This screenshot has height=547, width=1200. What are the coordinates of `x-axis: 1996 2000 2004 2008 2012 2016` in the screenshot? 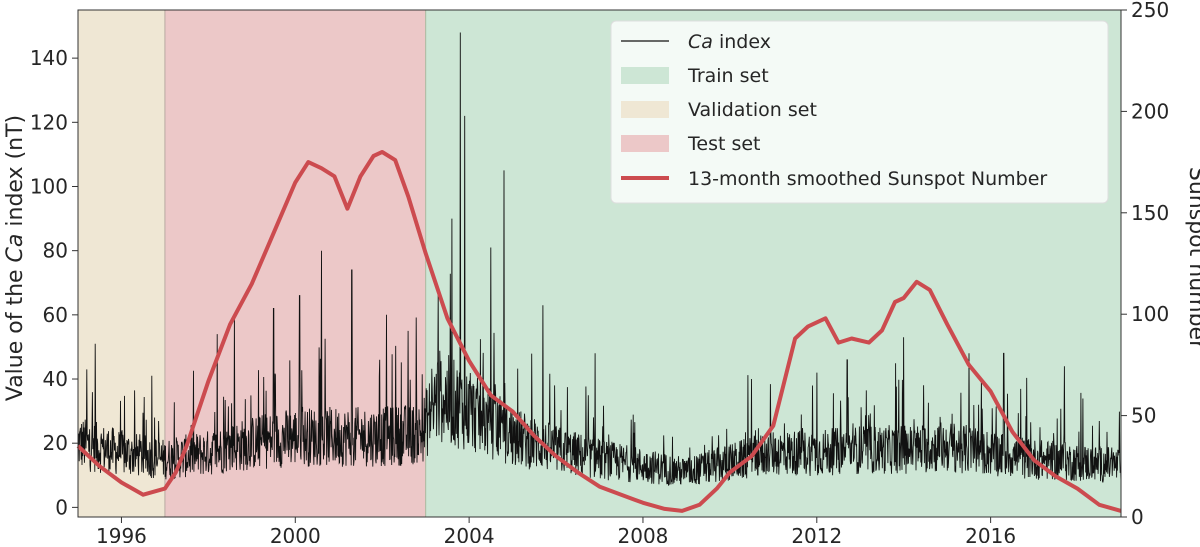 It's located at (556, 532).